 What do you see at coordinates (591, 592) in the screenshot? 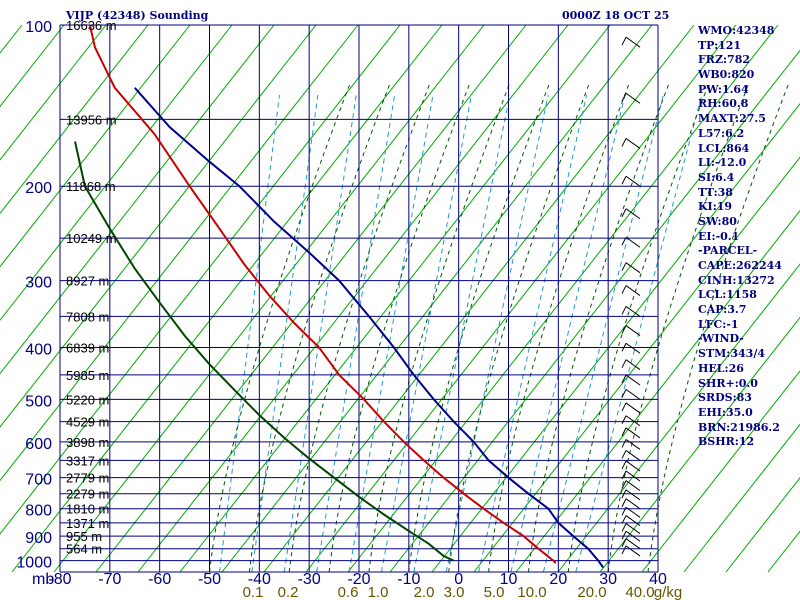
I see `mixing-ratio-label: 20.0` at bounding box center [591, 592].